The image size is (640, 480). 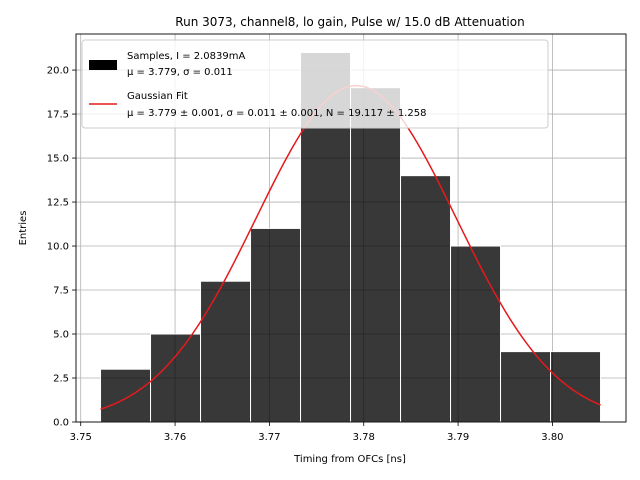 What do you see at coordinates (364, 437) in the screenshot?
I see `x-tick-label: 3.78` at bounding box center [364, 437].